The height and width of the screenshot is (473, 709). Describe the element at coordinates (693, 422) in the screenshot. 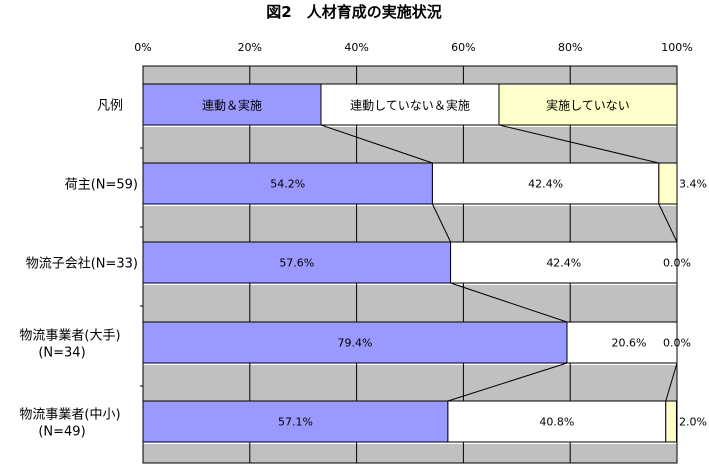

I see `data-label: 2.0%` at that location.